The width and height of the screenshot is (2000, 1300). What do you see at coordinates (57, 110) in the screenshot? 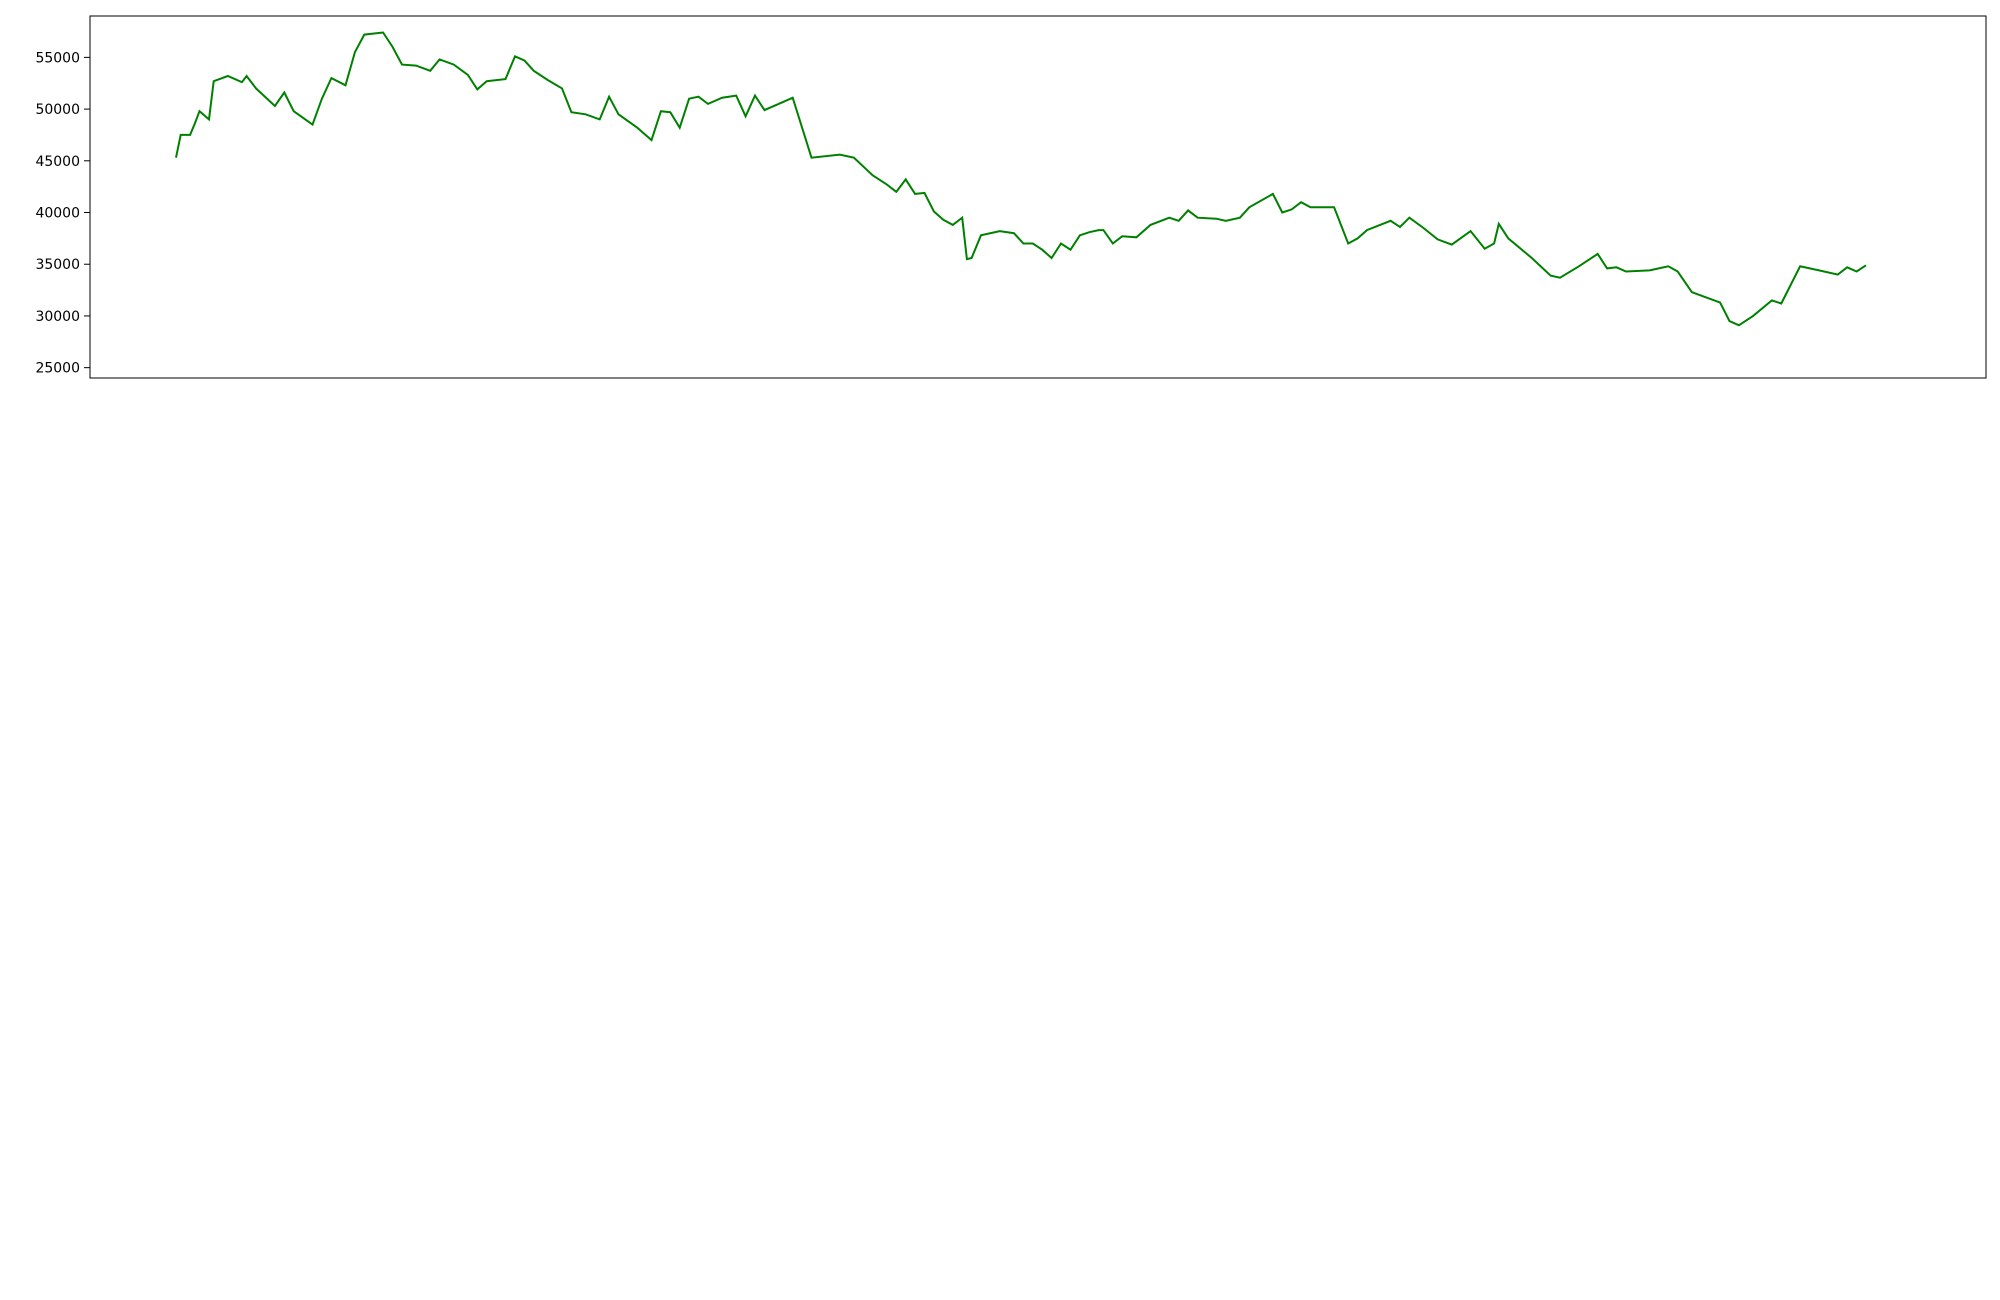
I see `y-tick-label: 50000` at bounding box center [57, 110].